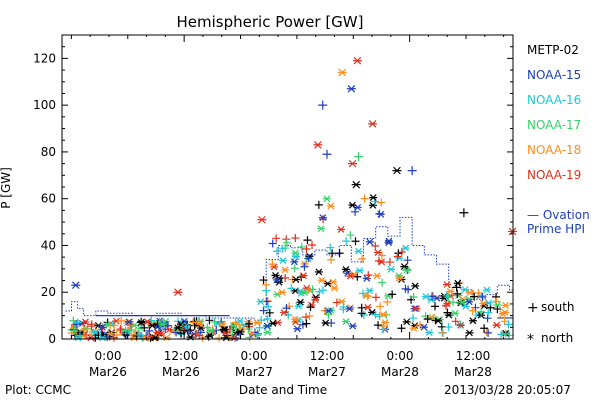 The height and width of the screenshot is (400, 600). Describe the element at coordinates (48, 245) in the screenshot. I see `y-tick-label: 40` at that location.